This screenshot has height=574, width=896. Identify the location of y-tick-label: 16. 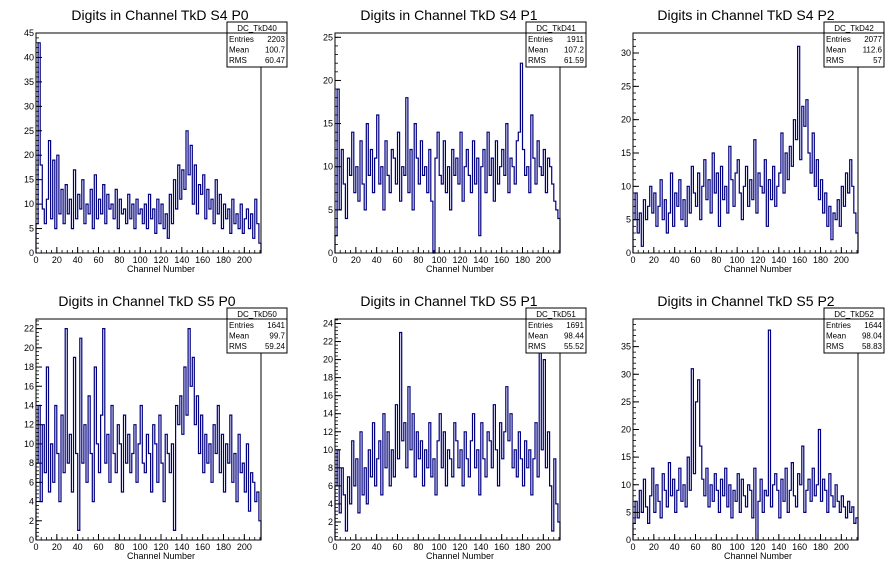
(328, 396).